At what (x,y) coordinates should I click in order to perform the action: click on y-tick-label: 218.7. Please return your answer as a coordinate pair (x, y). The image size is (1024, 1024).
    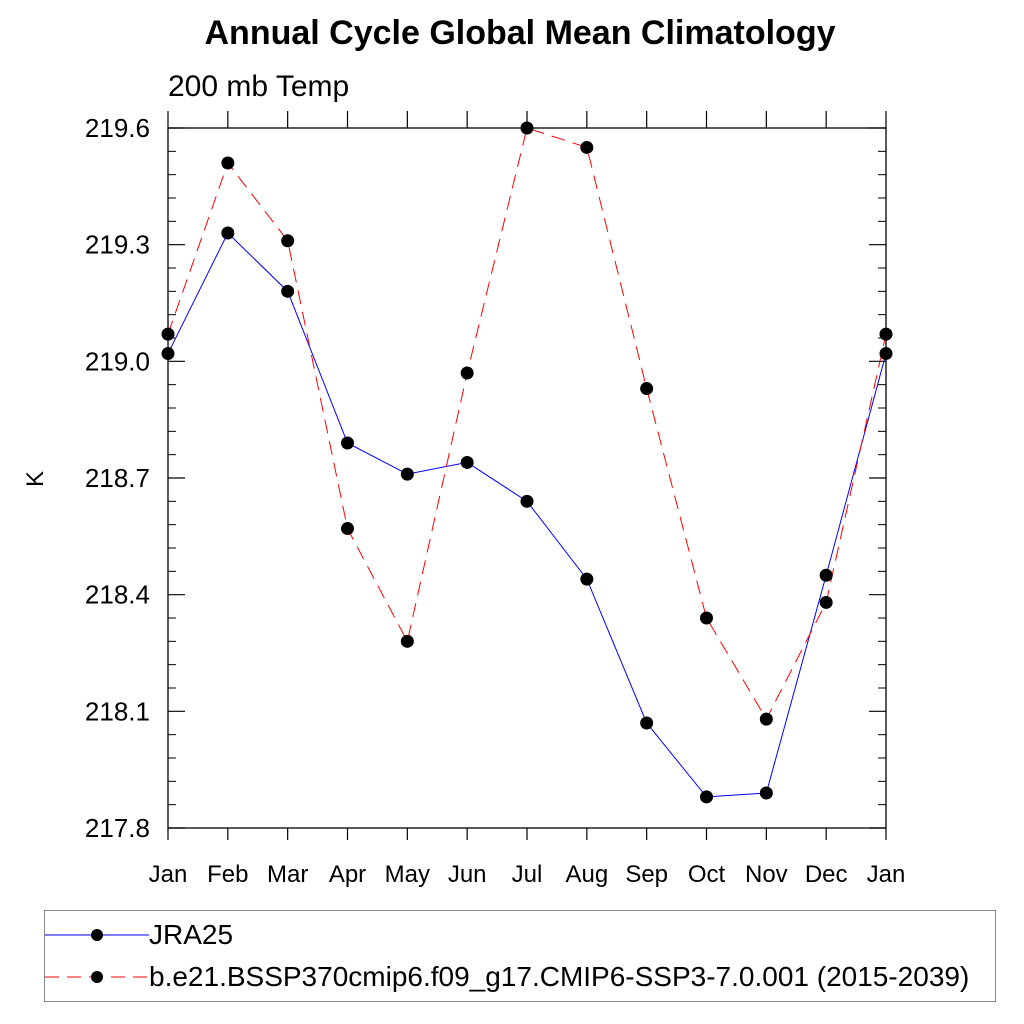
    Looking at the image, I should click on (117, 478).